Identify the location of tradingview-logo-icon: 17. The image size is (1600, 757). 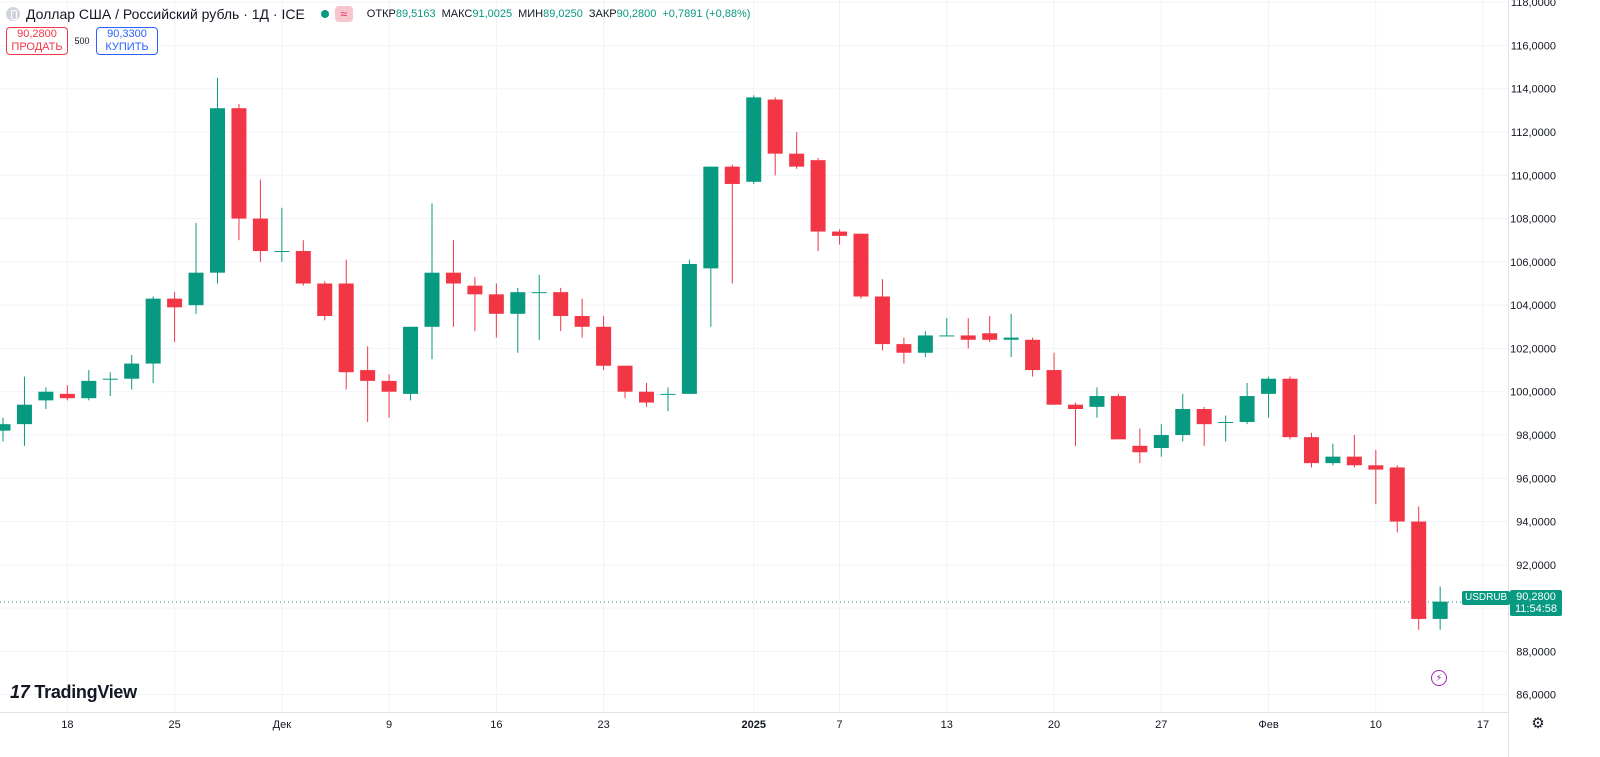
(20, 692).